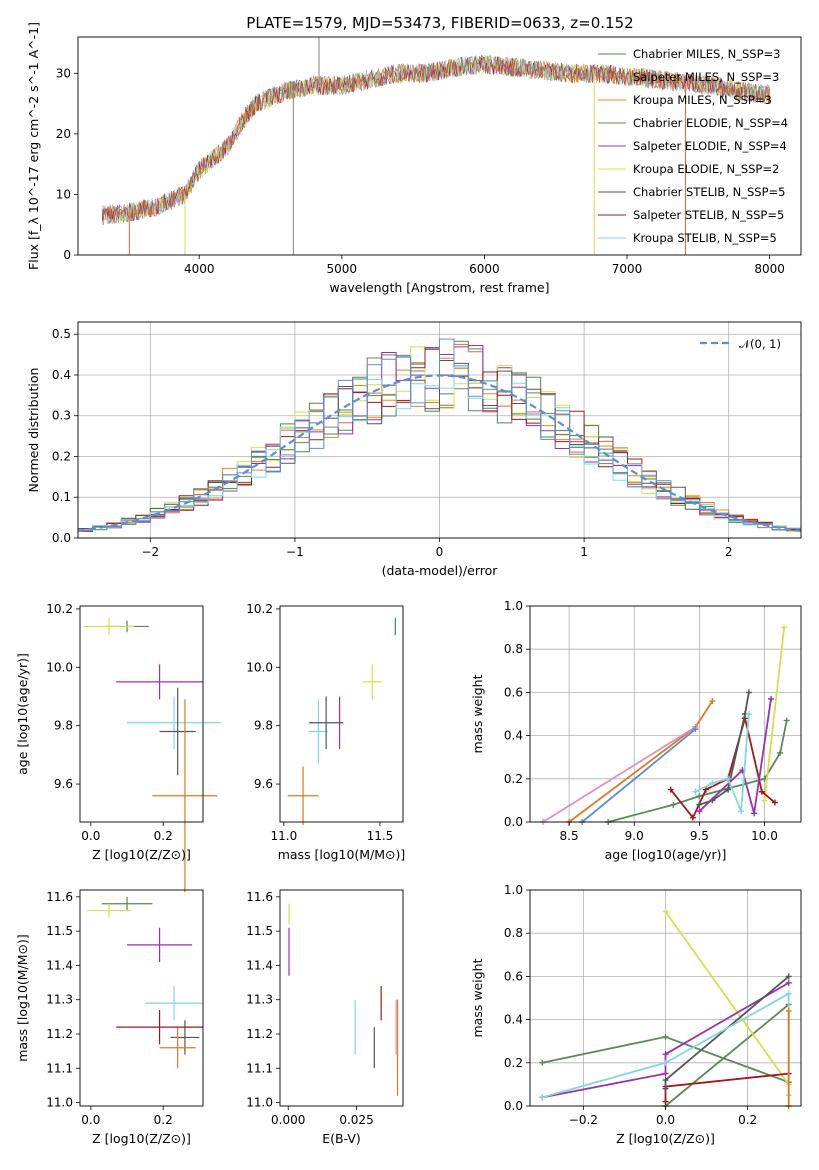  Describe the element at coordinates (708, 215) in the screenshot. I see `legend-entry: Salpeter STELIB, N_SSP=5` at that location.